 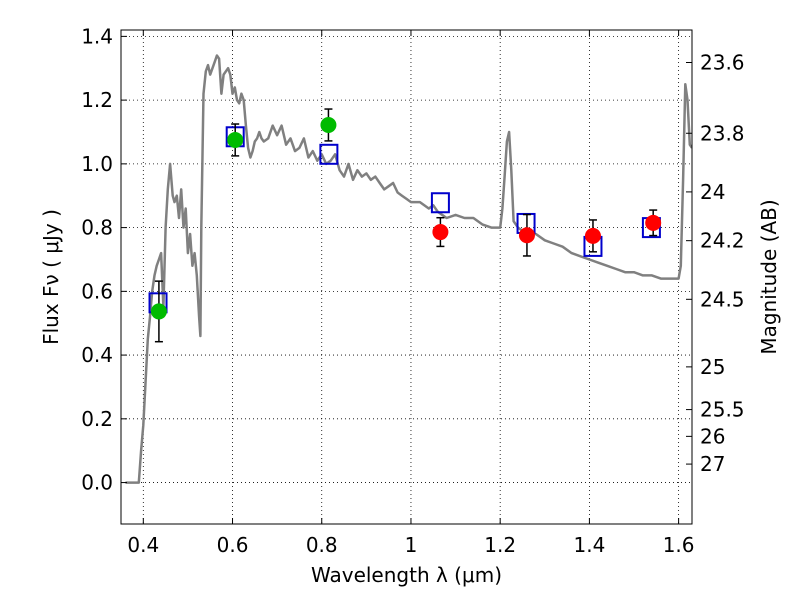 What do you see at coordinates (97, 36) in the screenshot?
I see `y-tick-label: 1.4` at bounding box center [97, 36].